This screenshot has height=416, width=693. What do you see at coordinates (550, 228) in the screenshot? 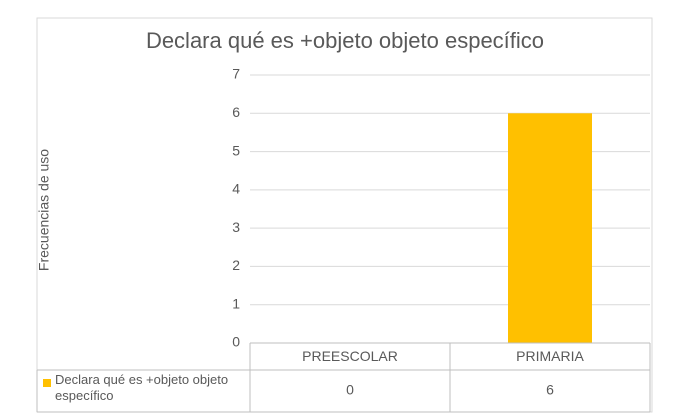
I see `bar` at bounding box center [550, 228].